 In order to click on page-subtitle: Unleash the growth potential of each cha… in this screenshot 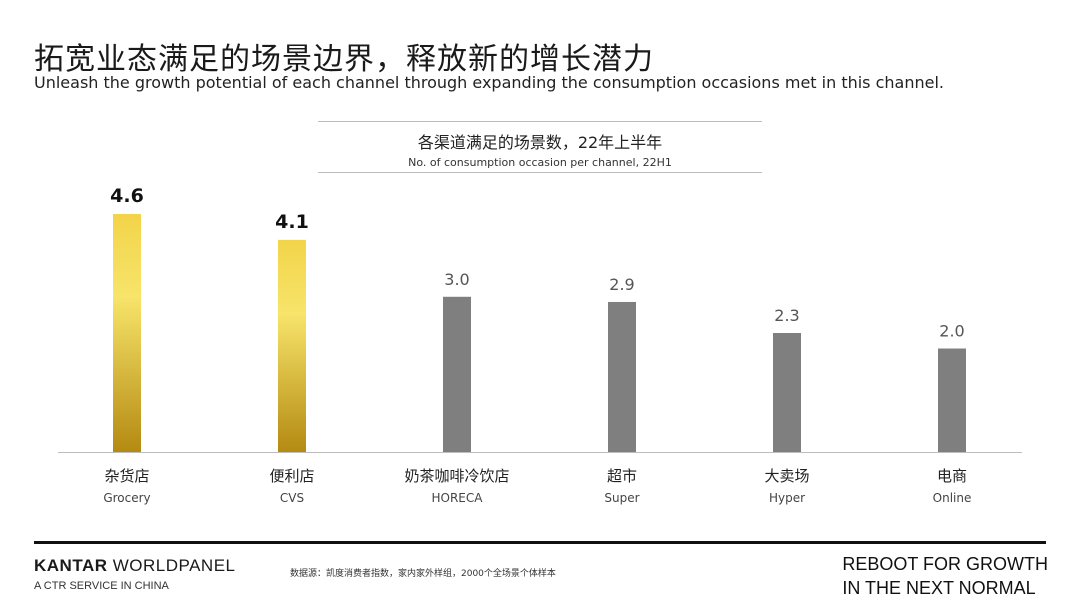, I will do `click(489, 82)`.